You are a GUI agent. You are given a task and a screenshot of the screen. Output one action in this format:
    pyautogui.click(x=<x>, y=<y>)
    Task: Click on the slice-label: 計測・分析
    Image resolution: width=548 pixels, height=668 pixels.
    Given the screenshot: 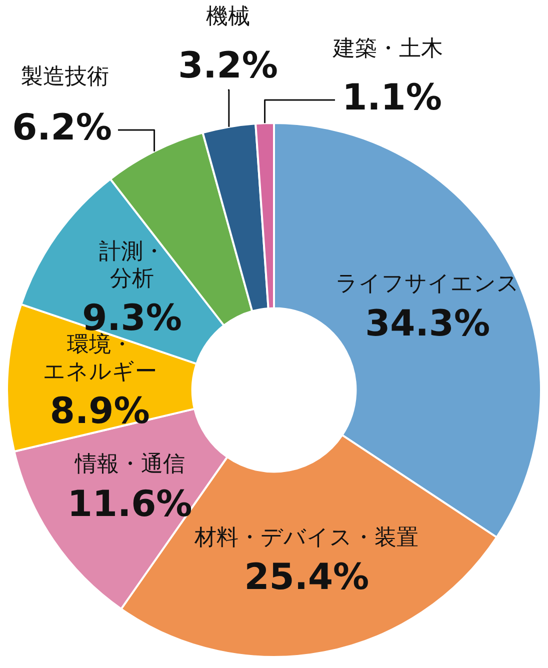 What is the action you would take?
    pyautogui.click(x=131, y=266)
    